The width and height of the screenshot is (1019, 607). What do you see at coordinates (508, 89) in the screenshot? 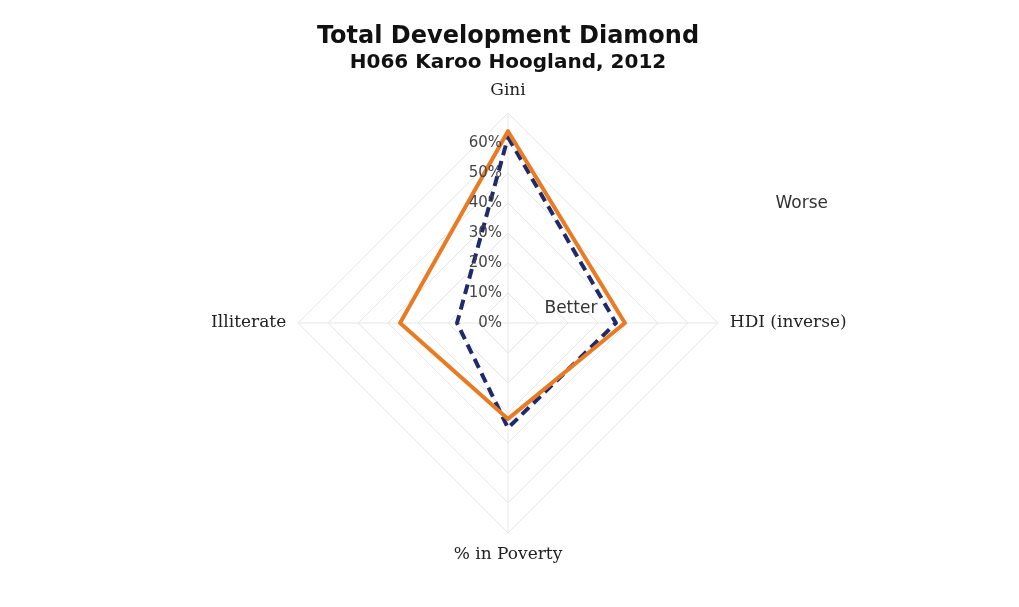
I see `spoke-label: Gini` at bounding box center [508, 89].